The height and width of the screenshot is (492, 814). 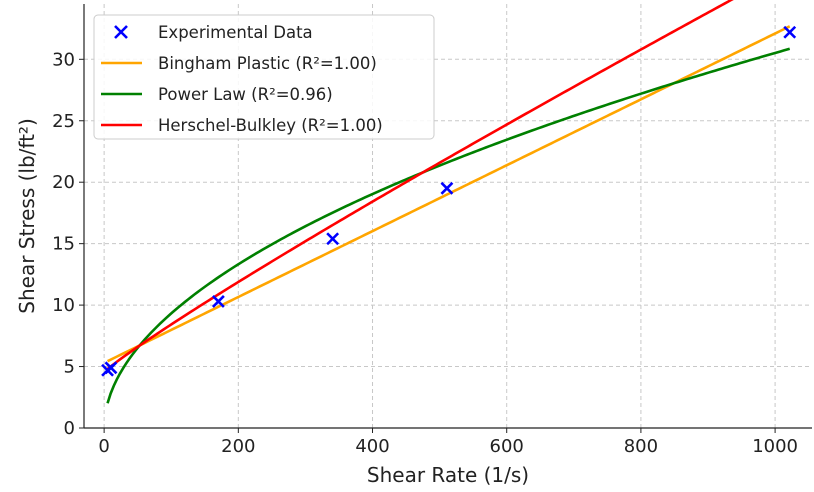 I want to click on x-tick-label: 1000, so click(x=775, y=446).